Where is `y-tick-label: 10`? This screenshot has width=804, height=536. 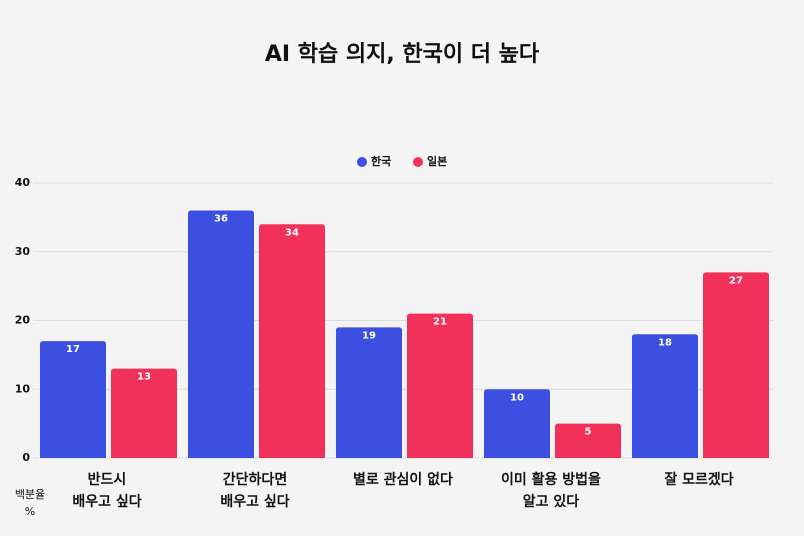 y-tick-label: 10 is located at coordinates (23, 388).